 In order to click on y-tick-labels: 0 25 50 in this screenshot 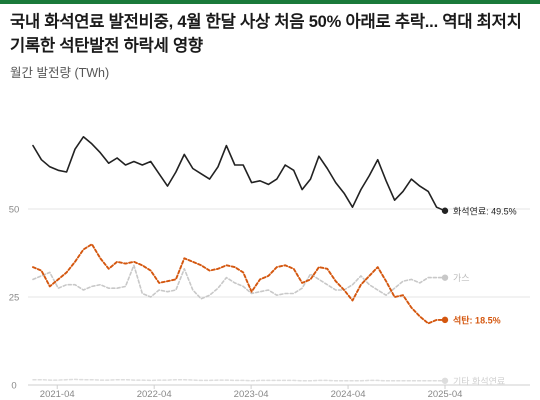, I will do `click(14, 298)`.